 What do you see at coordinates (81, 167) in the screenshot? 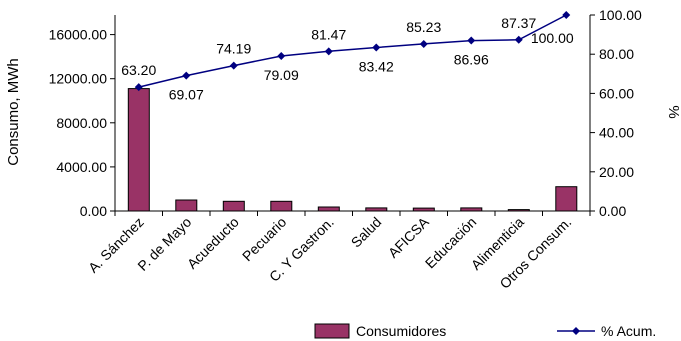
I see `y-tick-label-1: 4000.00` at bounding box center [81, 167].